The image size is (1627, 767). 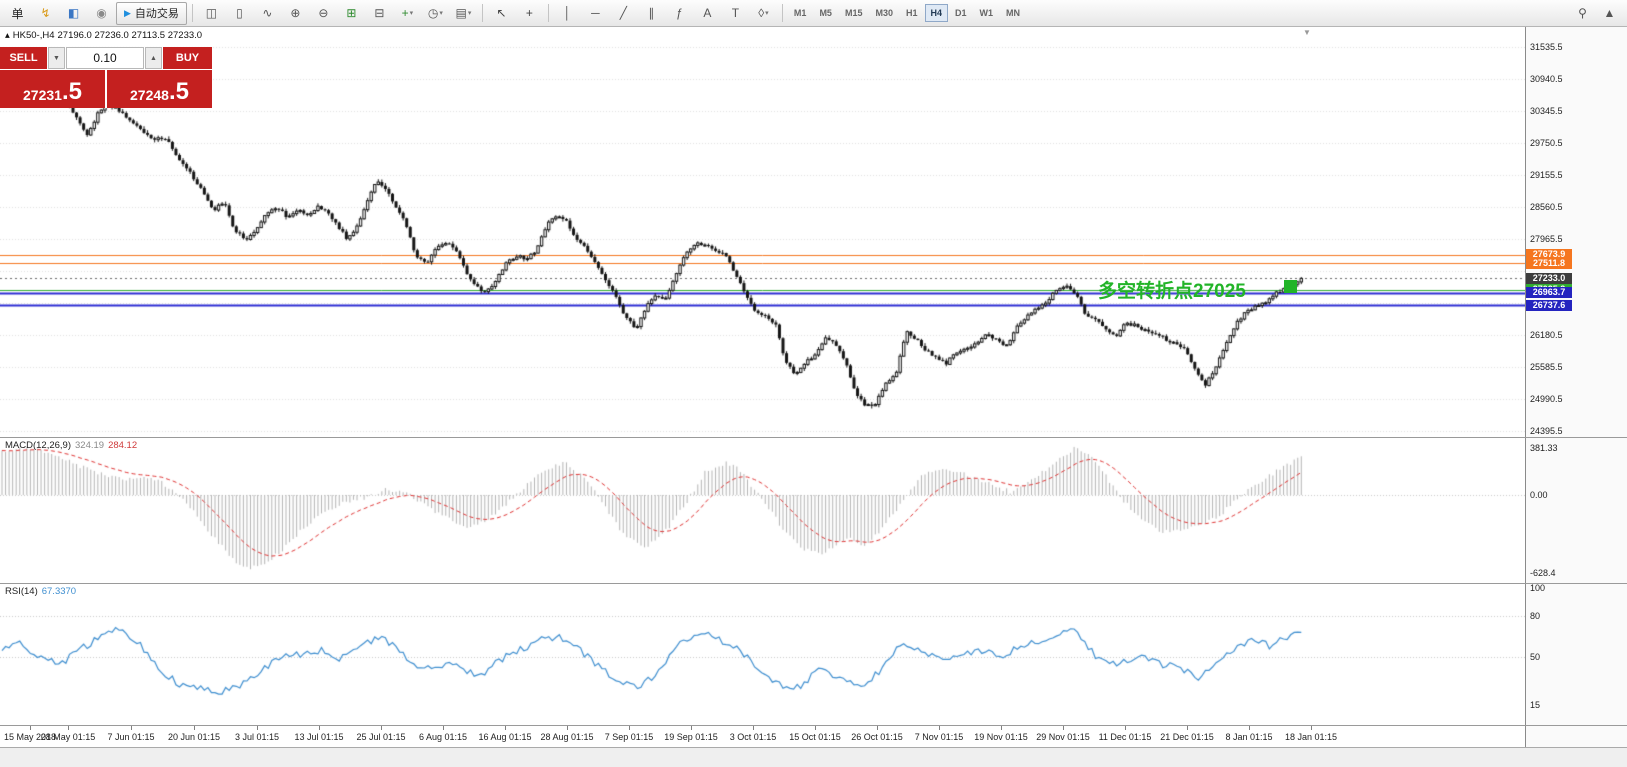 I want to click on arrange-windows-icon: ⊟, so click(x=379, y=13).